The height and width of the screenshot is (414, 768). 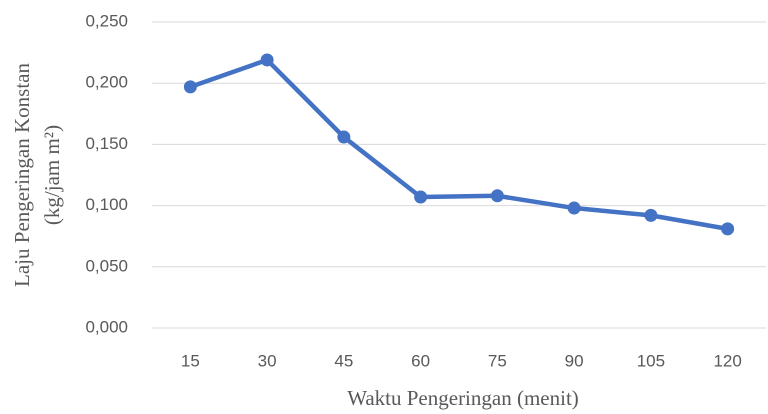 I want to click on x-tick-label: 120, so click(x=727, y=360).